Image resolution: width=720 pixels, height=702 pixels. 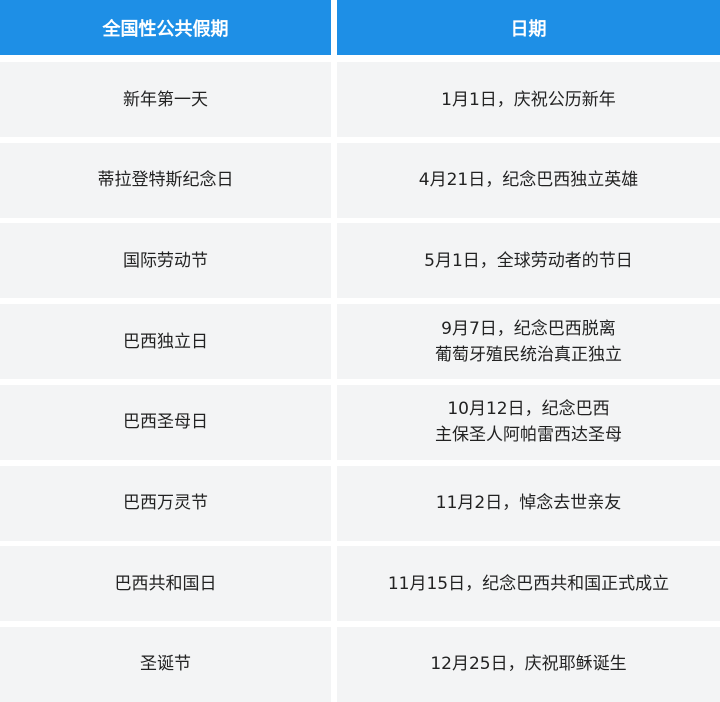 I want to click on cell-text: 国际劳动节, so click(x=165, y=260).